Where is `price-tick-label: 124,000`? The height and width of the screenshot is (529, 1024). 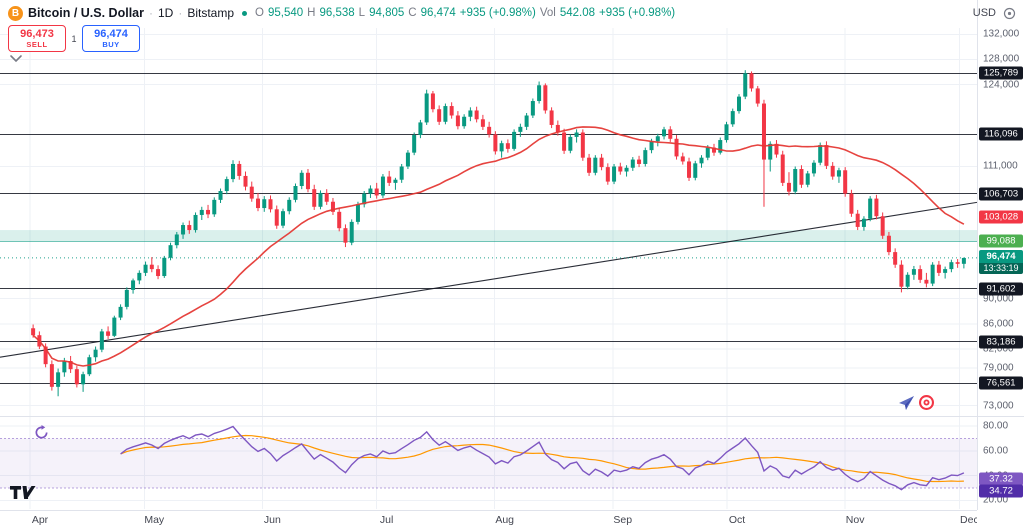 price-tick-label: 124,000 is located at coordinates (1001, 85).